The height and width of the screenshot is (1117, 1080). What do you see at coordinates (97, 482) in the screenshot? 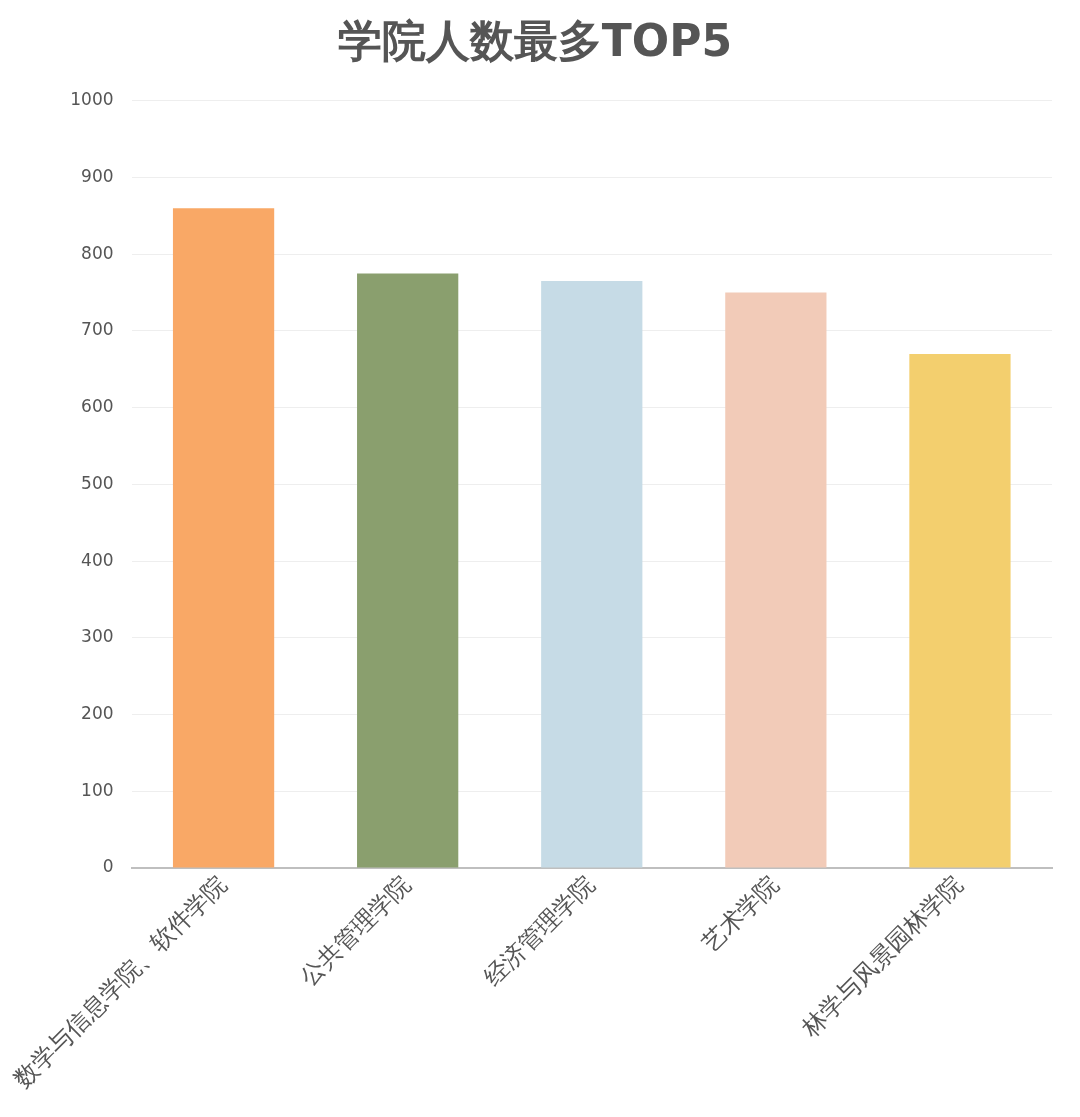
I see `y-tick-label: 500` at bounding box center [97, 482].